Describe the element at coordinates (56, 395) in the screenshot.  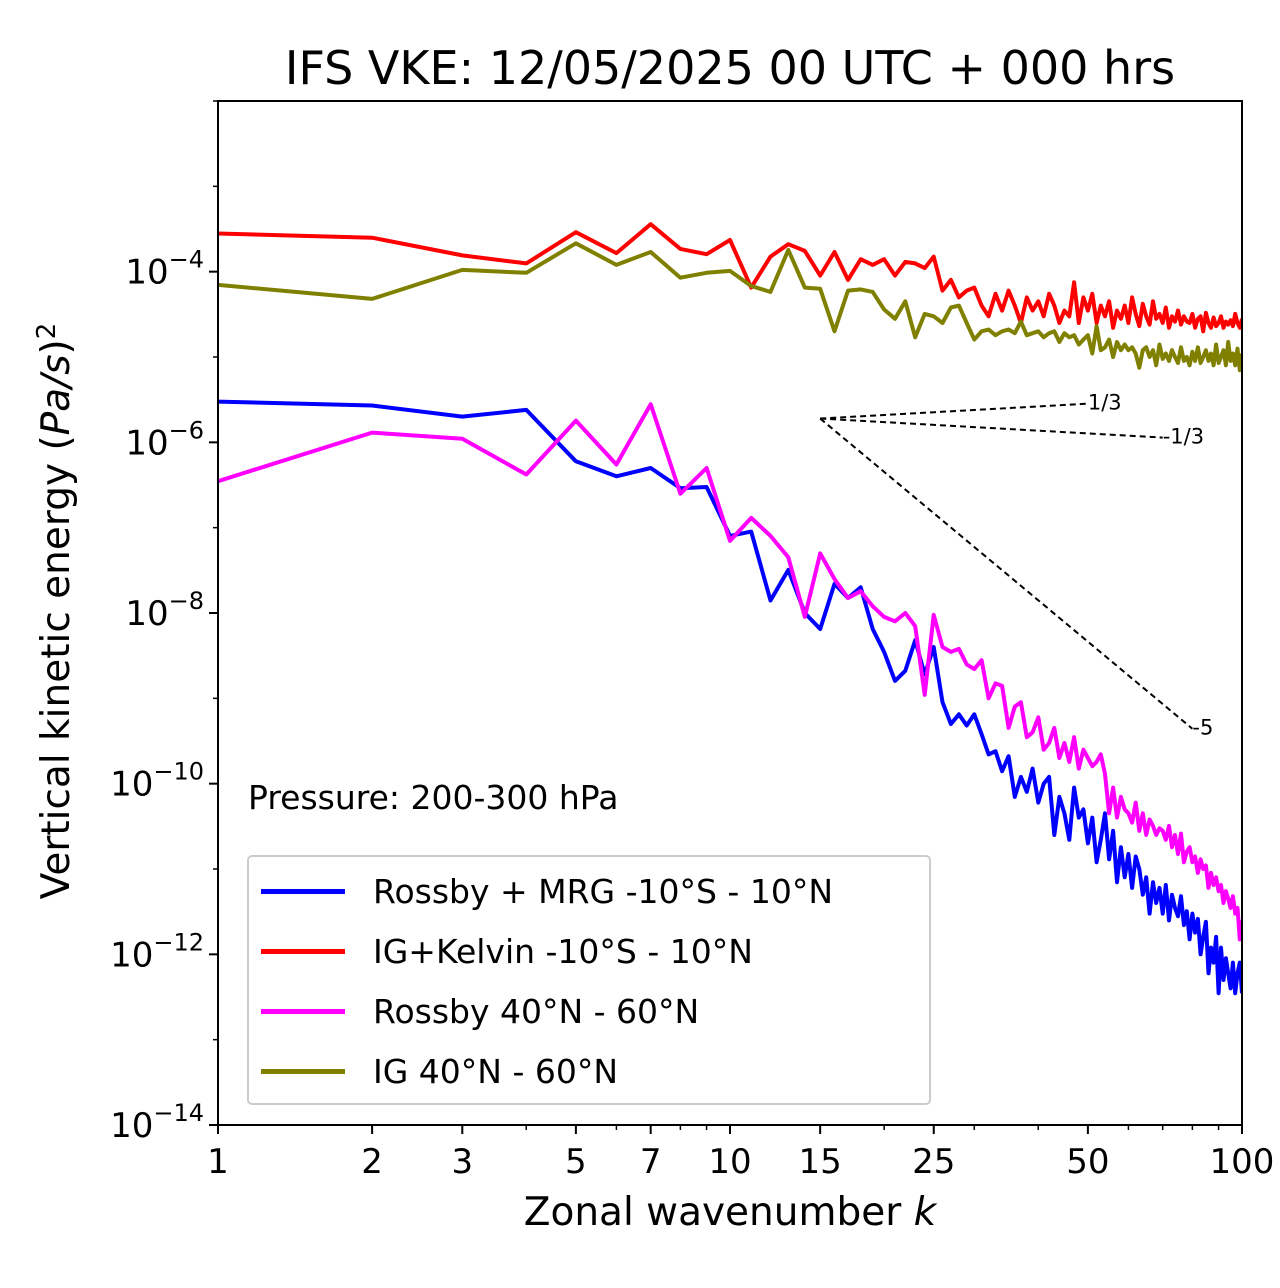
I see `y-axis-label-unit: Pa/s` at that location.